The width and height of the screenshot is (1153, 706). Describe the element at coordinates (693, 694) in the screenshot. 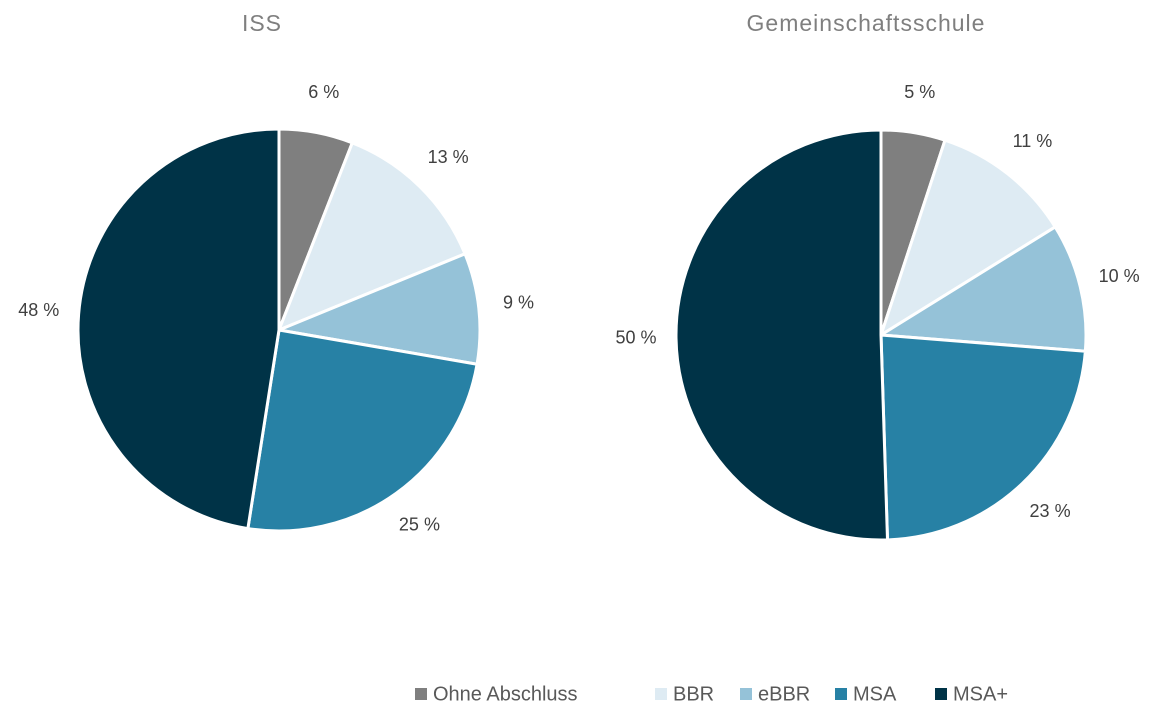

I see `legend-label: BBR` at that location.